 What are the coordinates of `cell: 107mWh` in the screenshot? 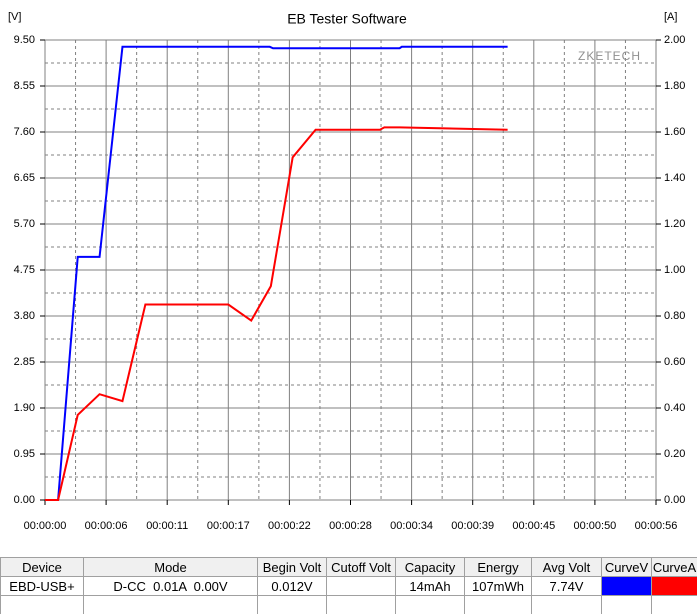 It's located at (498, 586).